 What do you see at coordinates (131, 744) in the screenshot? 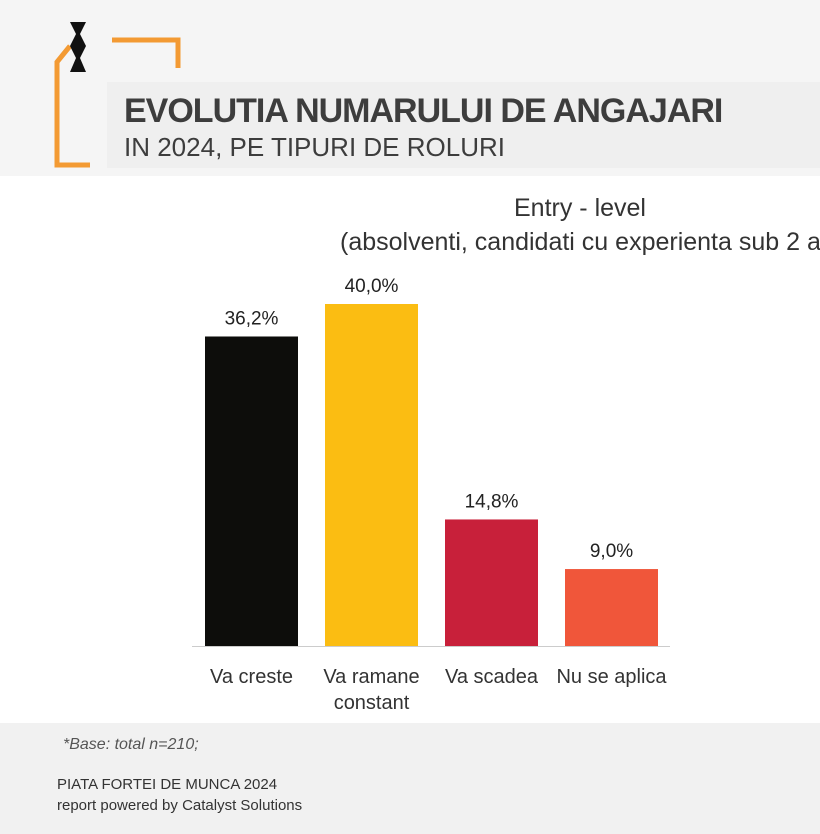
I see `base-note: *Base: total n=210;` at bounding box center [131, 744].